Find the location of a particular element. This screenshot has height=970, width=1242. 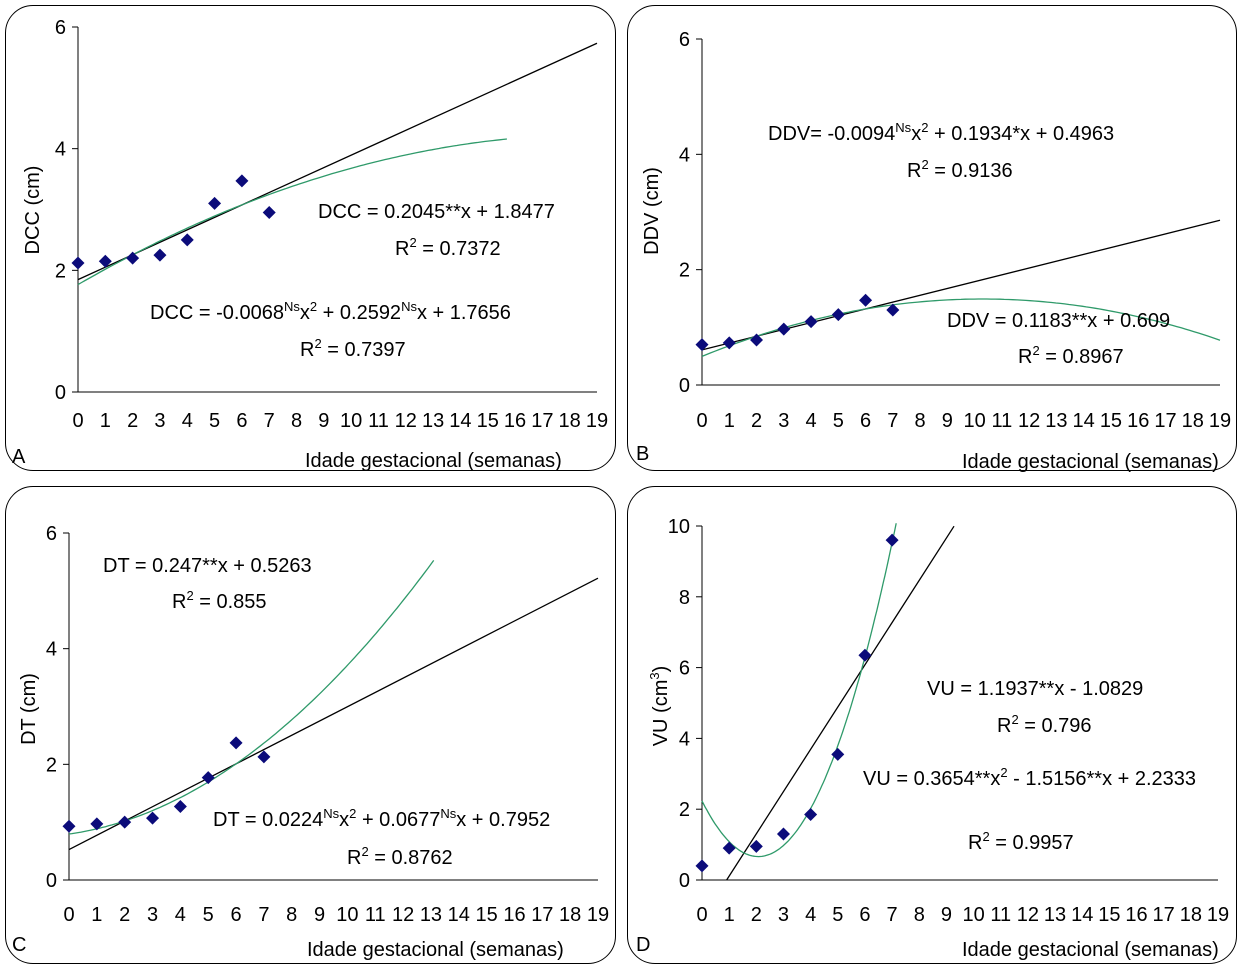

y-axis-label: VU (cm3) is located at coordinates (659, 706).